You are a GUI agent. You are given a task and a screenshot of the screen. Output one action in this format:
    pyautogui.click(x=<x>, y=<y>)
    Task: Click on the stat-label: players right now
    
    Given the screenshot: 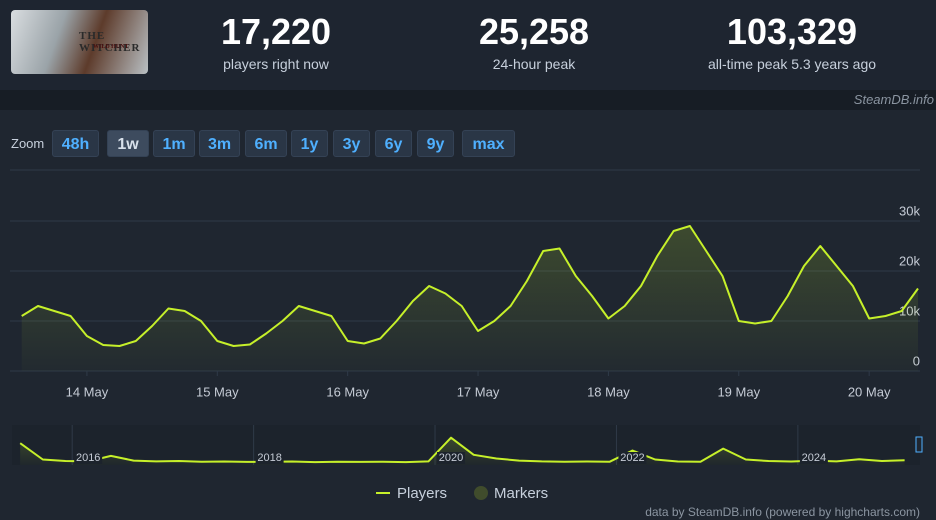 What is the action you would take?
    pyautogui.click(x=276, y=64)
    